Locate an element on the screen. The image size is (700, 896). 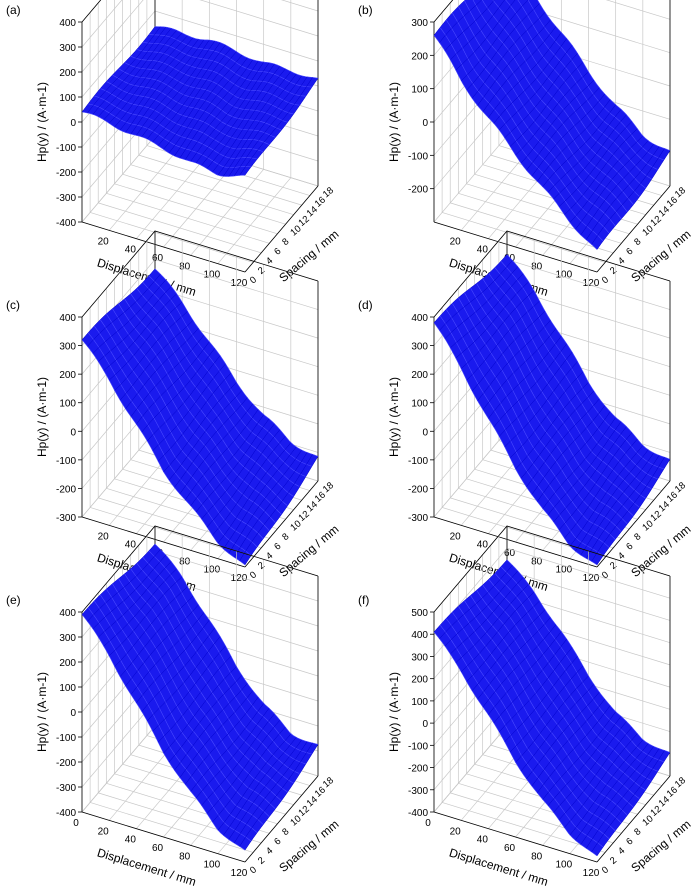
panel-label: (c) is located at coordinates (13, 305).